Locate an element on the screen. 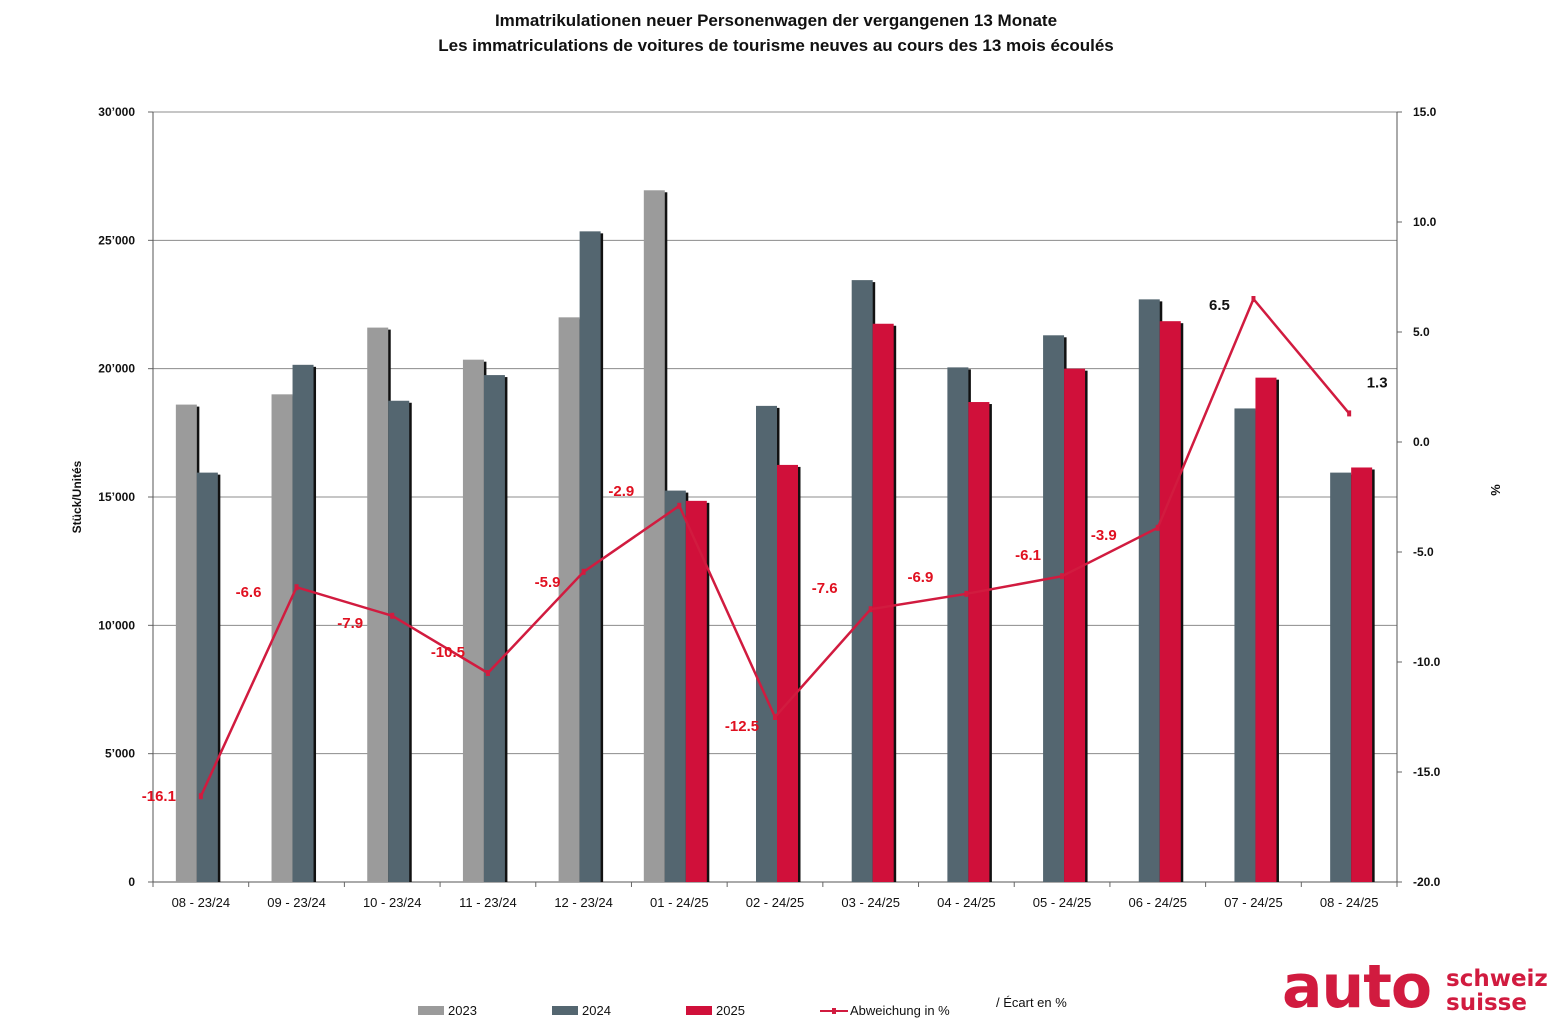  legend-swatch-2025 is located at coordinates (699, 1010).